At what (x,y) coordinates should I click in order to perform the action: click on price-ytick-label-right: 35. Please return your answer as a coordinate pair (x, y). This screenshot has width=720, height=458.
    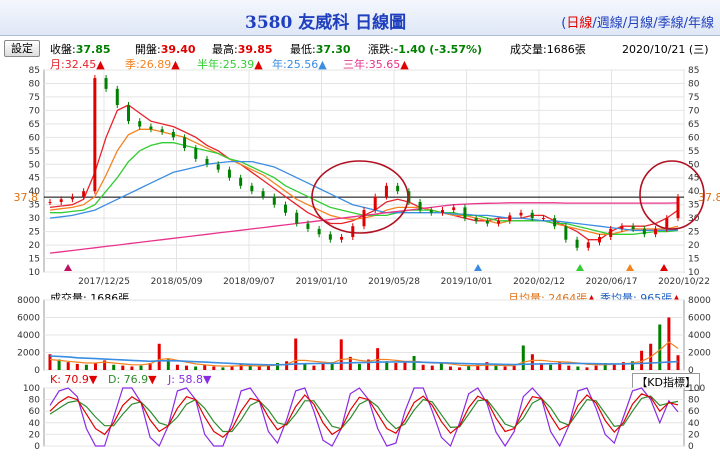
    Looking at the image, I should click on (693, 206).